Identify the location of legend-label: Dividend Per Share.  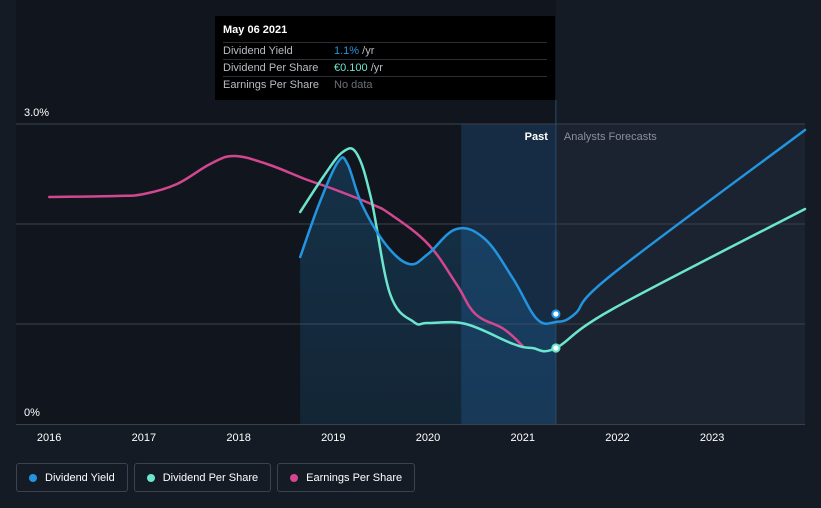
(210, 477).